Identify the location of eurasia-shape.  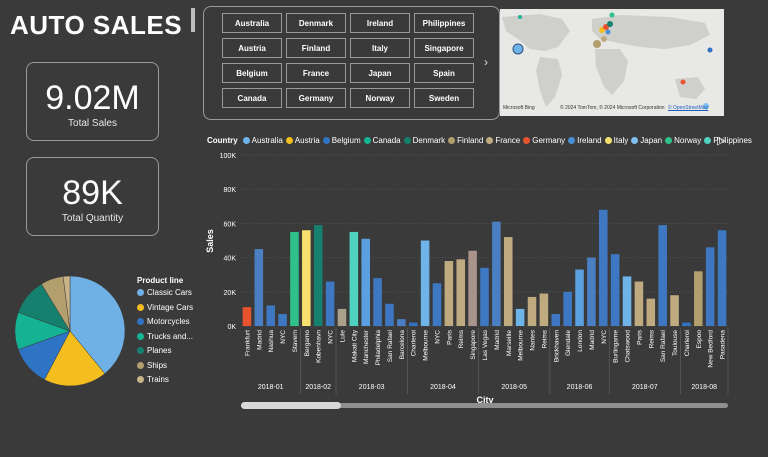
(651, 32).